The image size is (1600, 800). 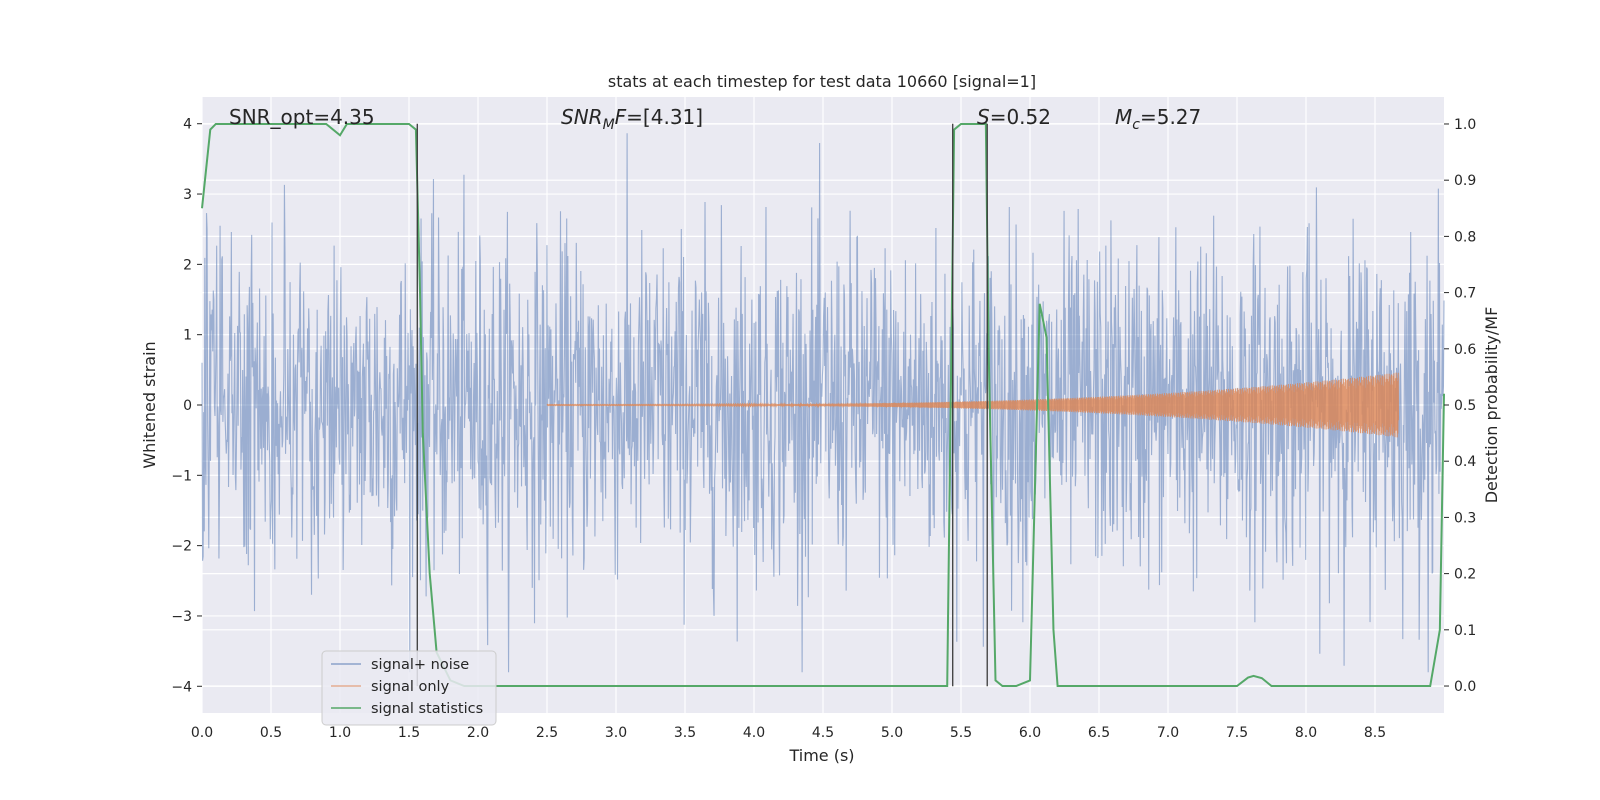 I want to click on annotation-mc-value: =5.27, so click(x=1170, y=117).